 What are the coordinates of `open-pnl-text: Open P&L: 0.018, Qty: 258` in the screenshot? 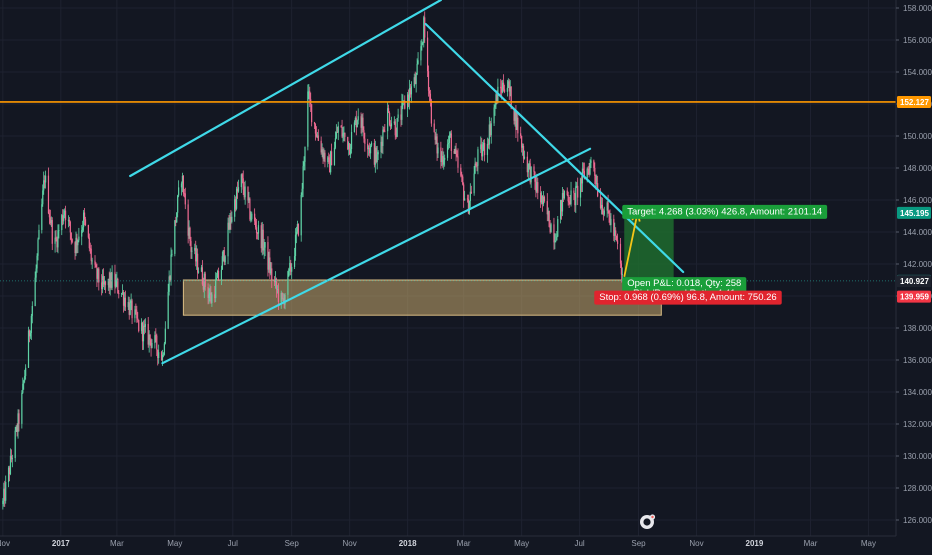 It's located at (684, 283).